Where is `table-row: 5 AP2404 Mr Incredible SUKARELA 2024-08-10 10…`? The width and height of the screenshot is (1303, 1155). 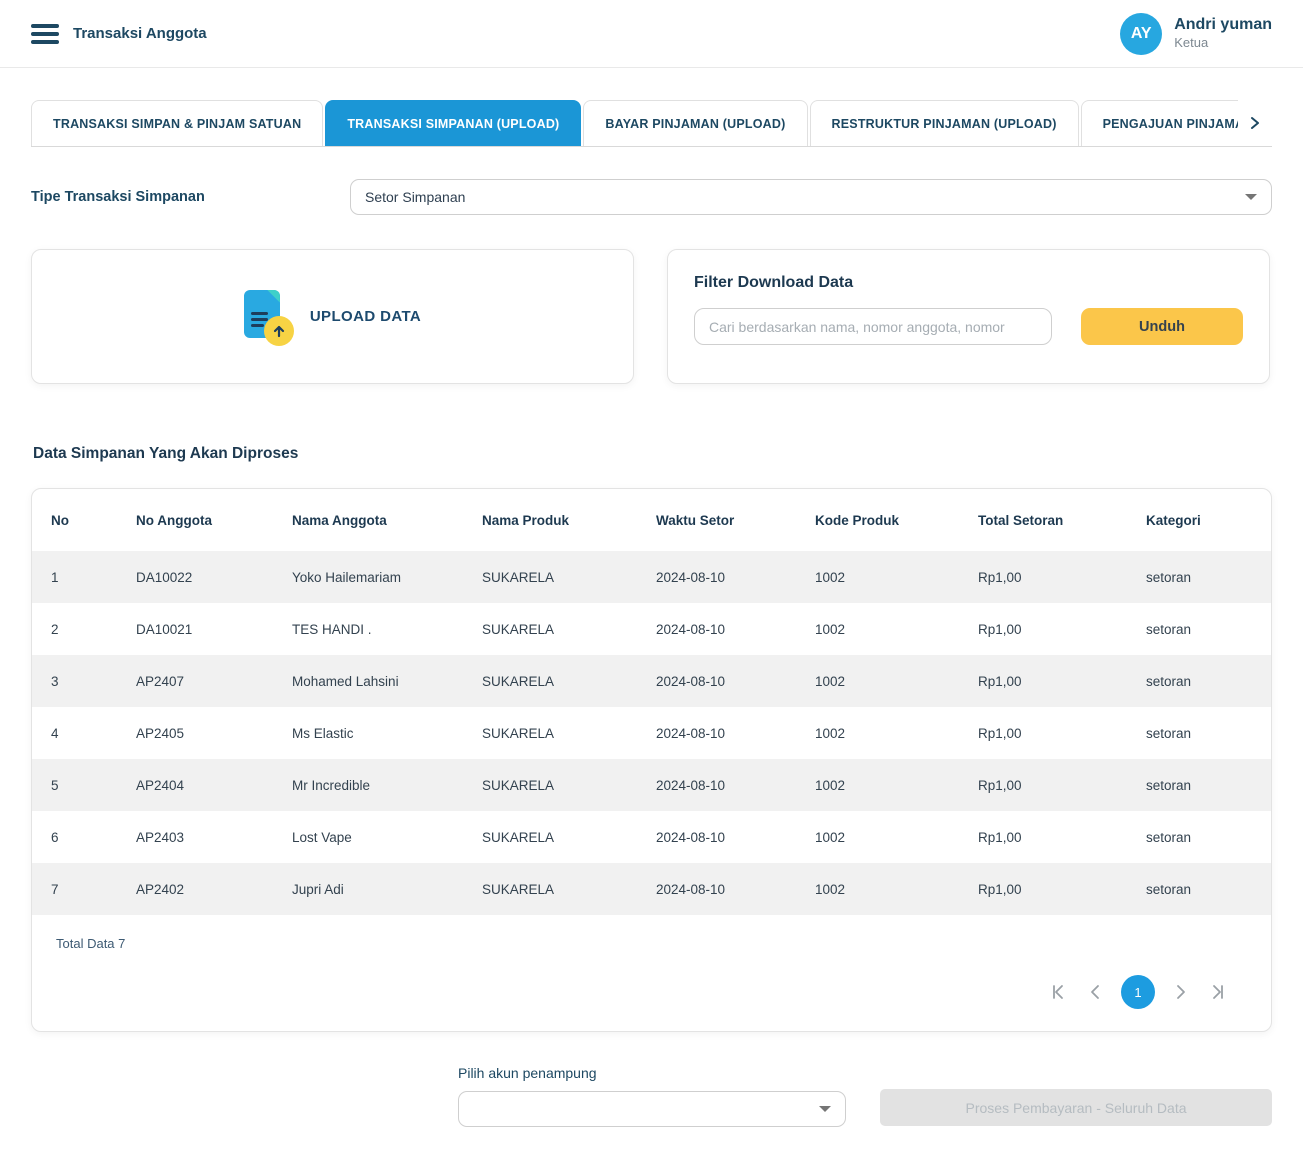
table-row: 5 AP2404 Mr Incredible SUKARELA 2024-08-10 10… is located at coordinates (651, 785).